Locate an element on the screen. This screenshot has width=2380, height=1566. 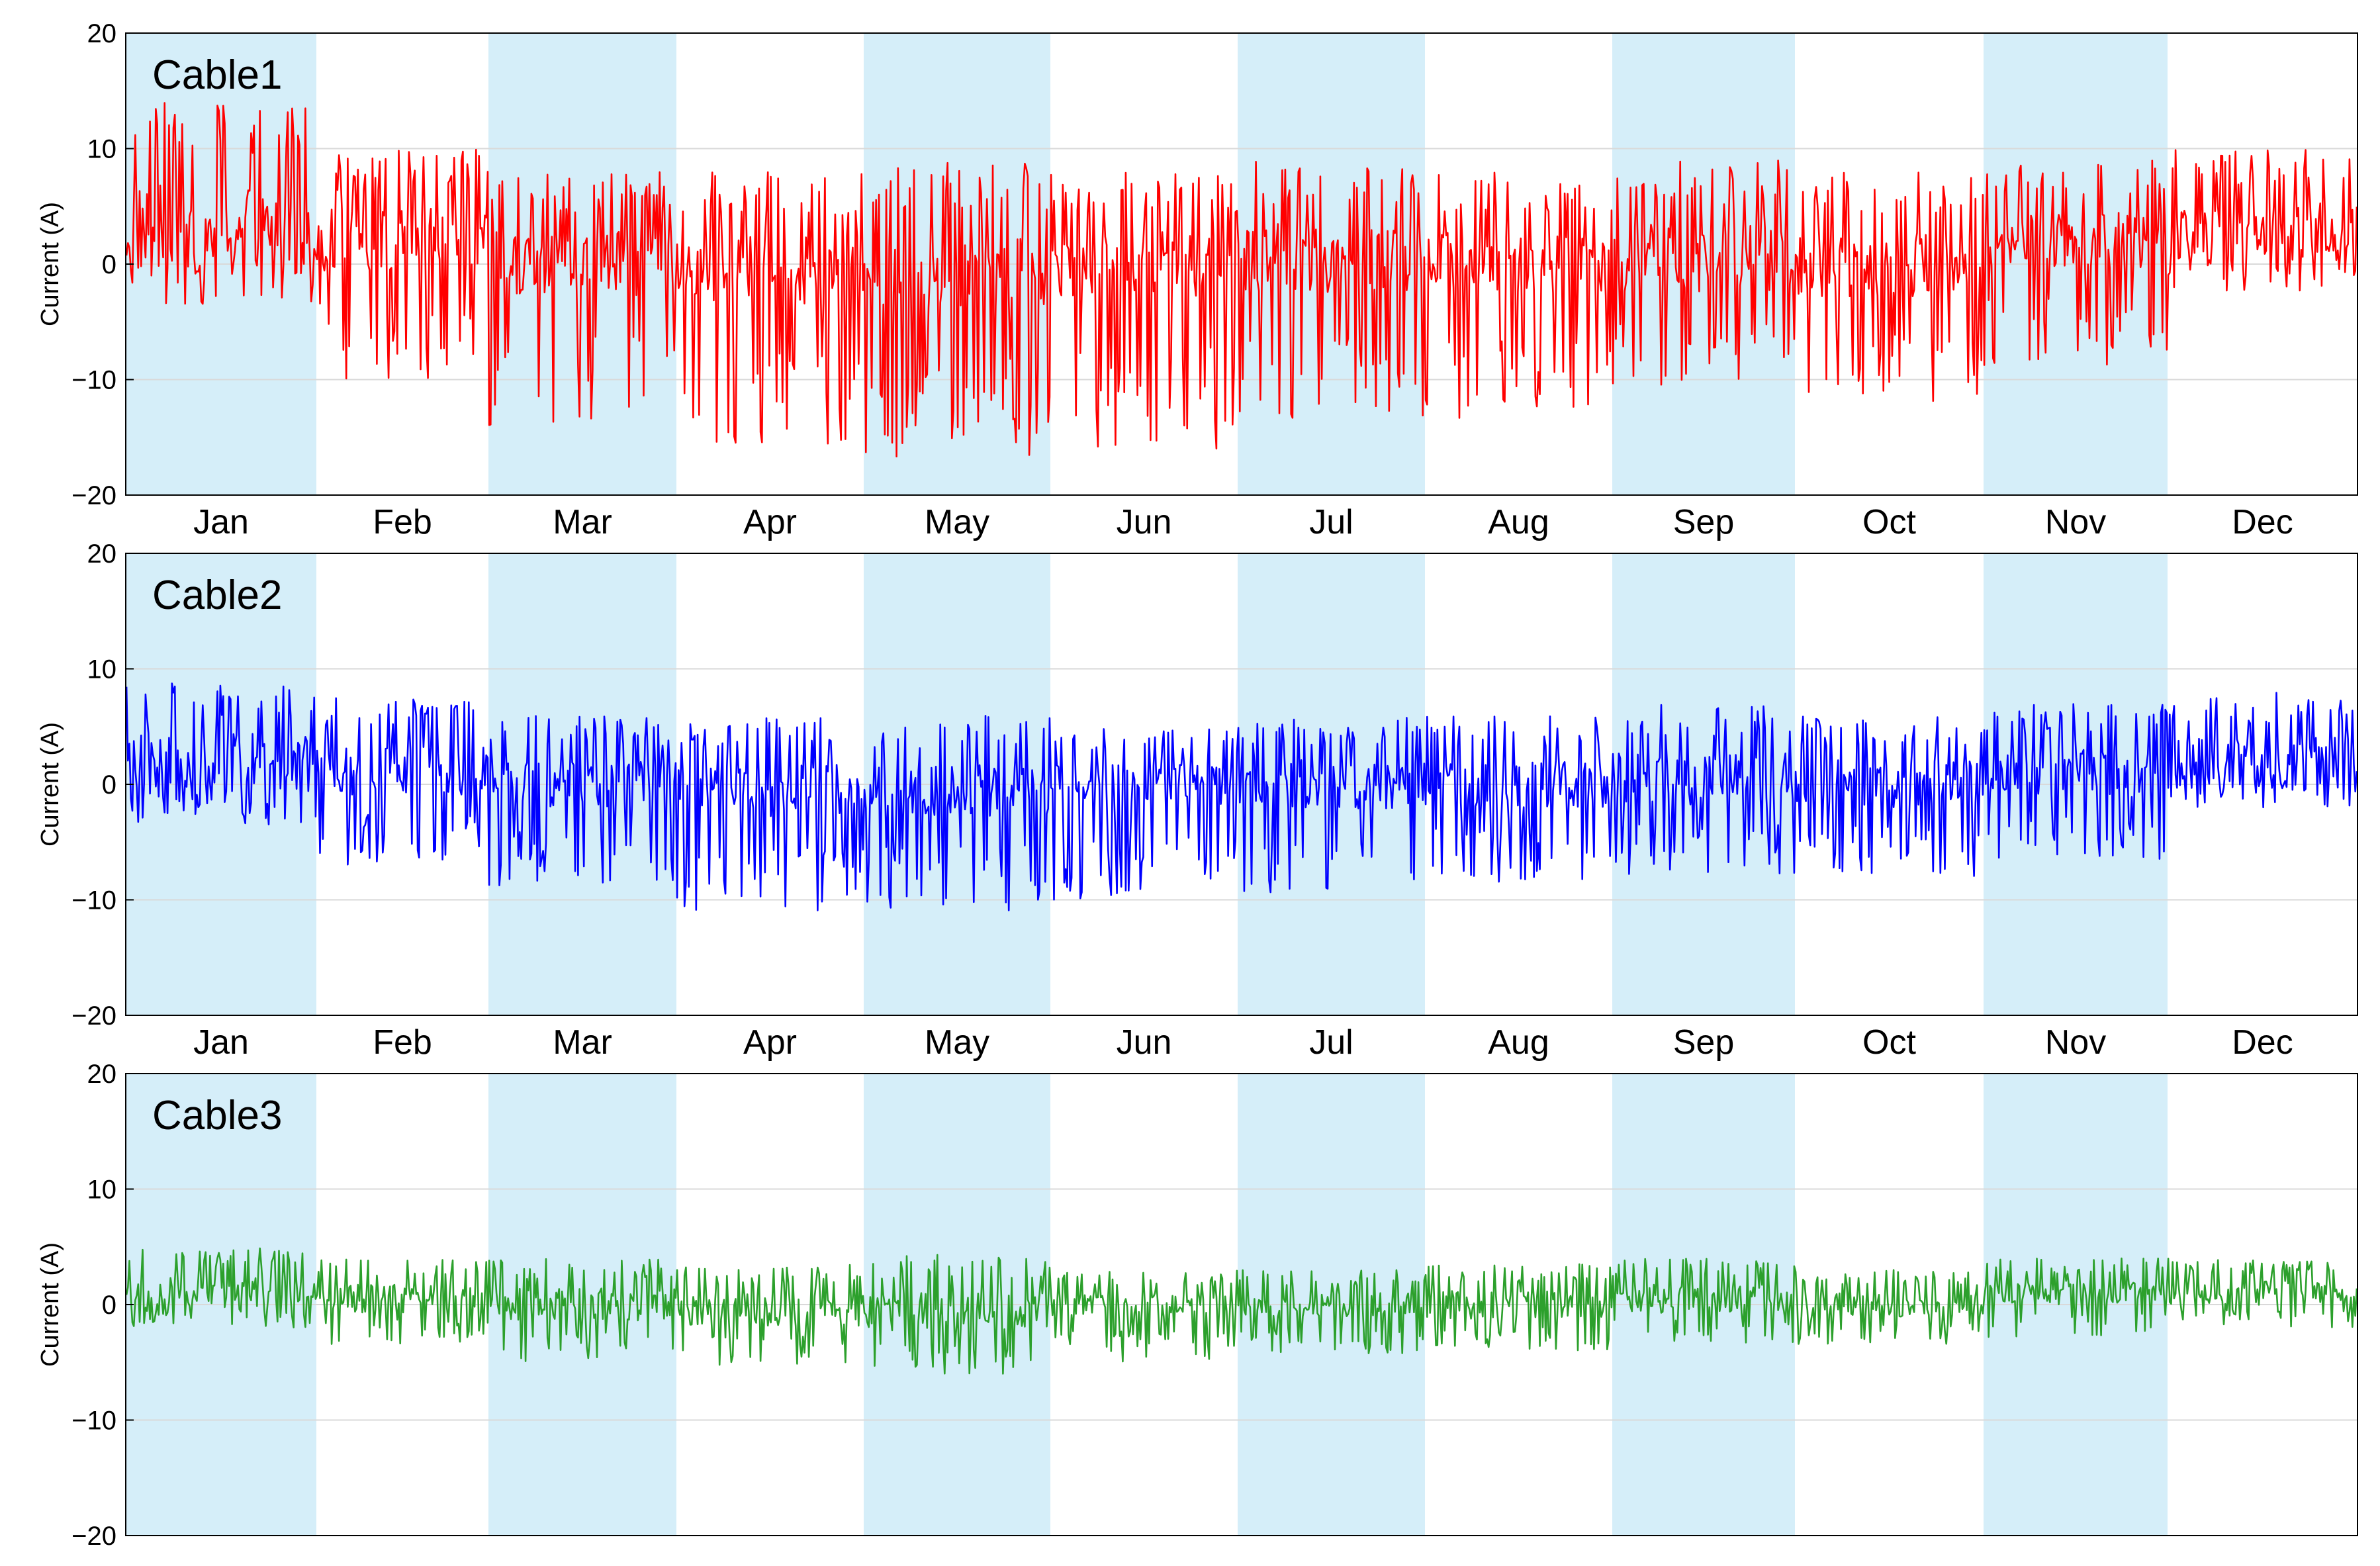
panel-title: Cable2 is located at coordinates (217, 595).